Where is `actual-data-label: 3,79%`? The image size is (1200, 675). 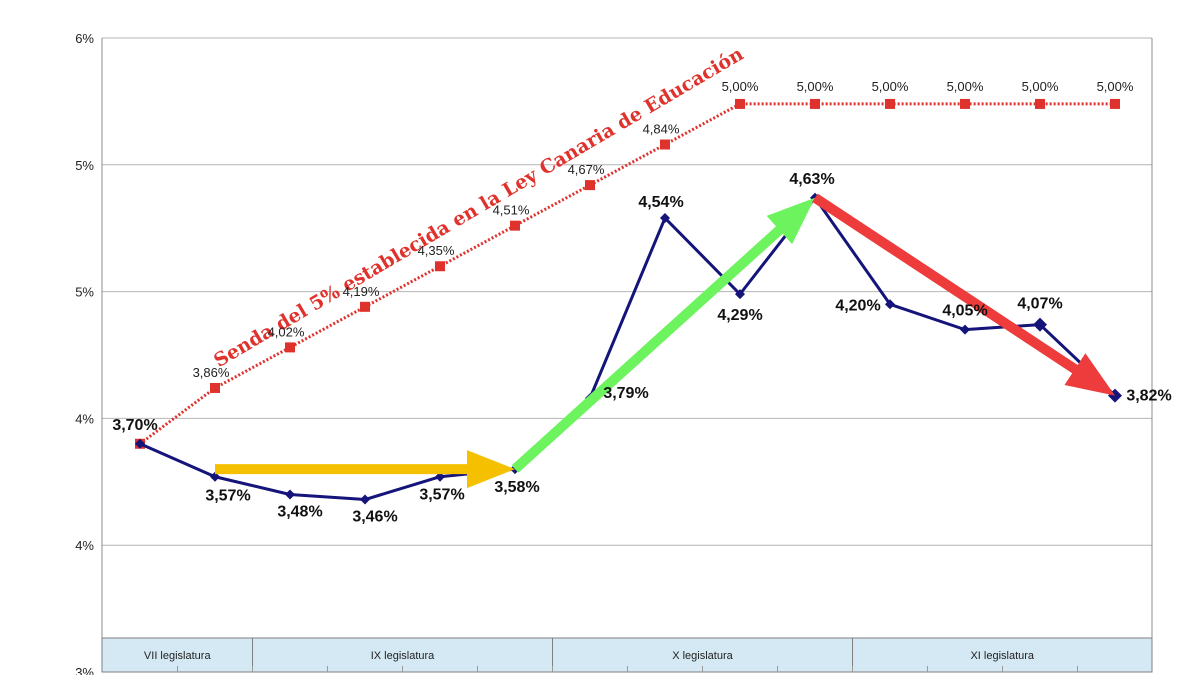 actual-data-label: 3,79% is located at coordinates (625, 393).